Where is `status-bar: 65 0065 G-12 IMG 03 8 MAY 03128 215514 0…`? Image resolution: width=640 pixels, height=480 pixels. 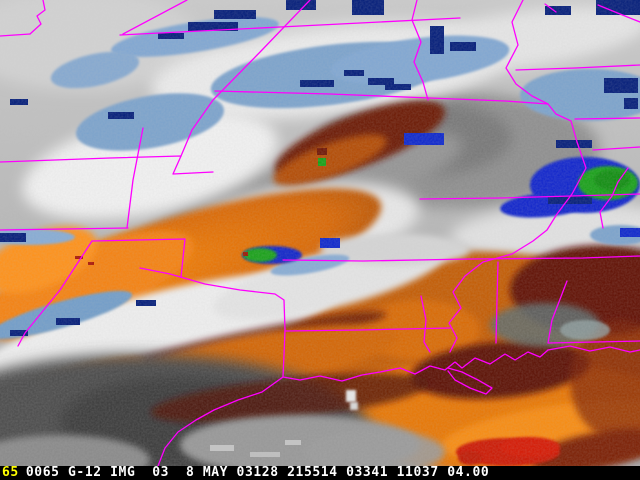
status-bar: 65 0065 G-12 IMG 03 8 MAY 03128 215514 0… is located at coordinates (320, 473).